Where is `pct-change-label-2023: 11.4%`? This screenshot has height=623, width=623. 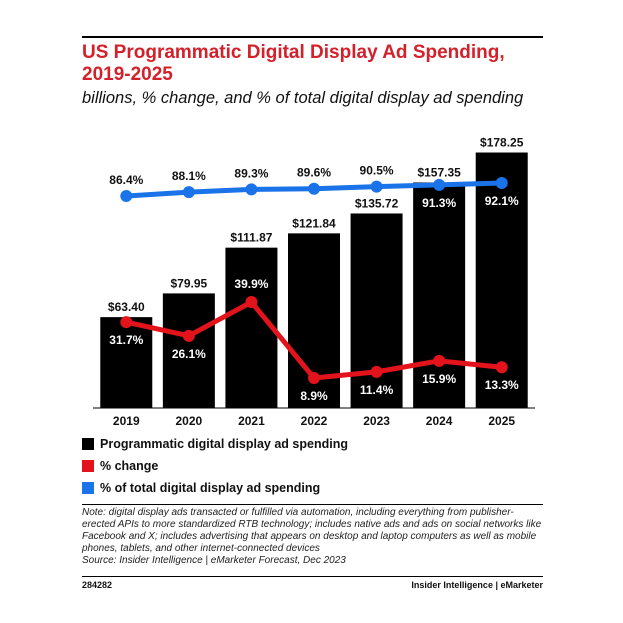 pct-change-label-2023: 11.4% is located at coordinates (377, 390).